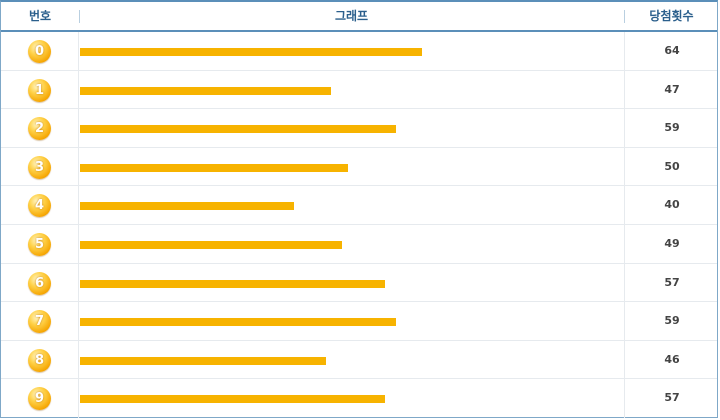 This screenshot has height=420, width=720. What do you see at coordinates (671, 16) in the screenshot?
I see `count-column-header: 당첨횟수` at bounding box center [671, 16].